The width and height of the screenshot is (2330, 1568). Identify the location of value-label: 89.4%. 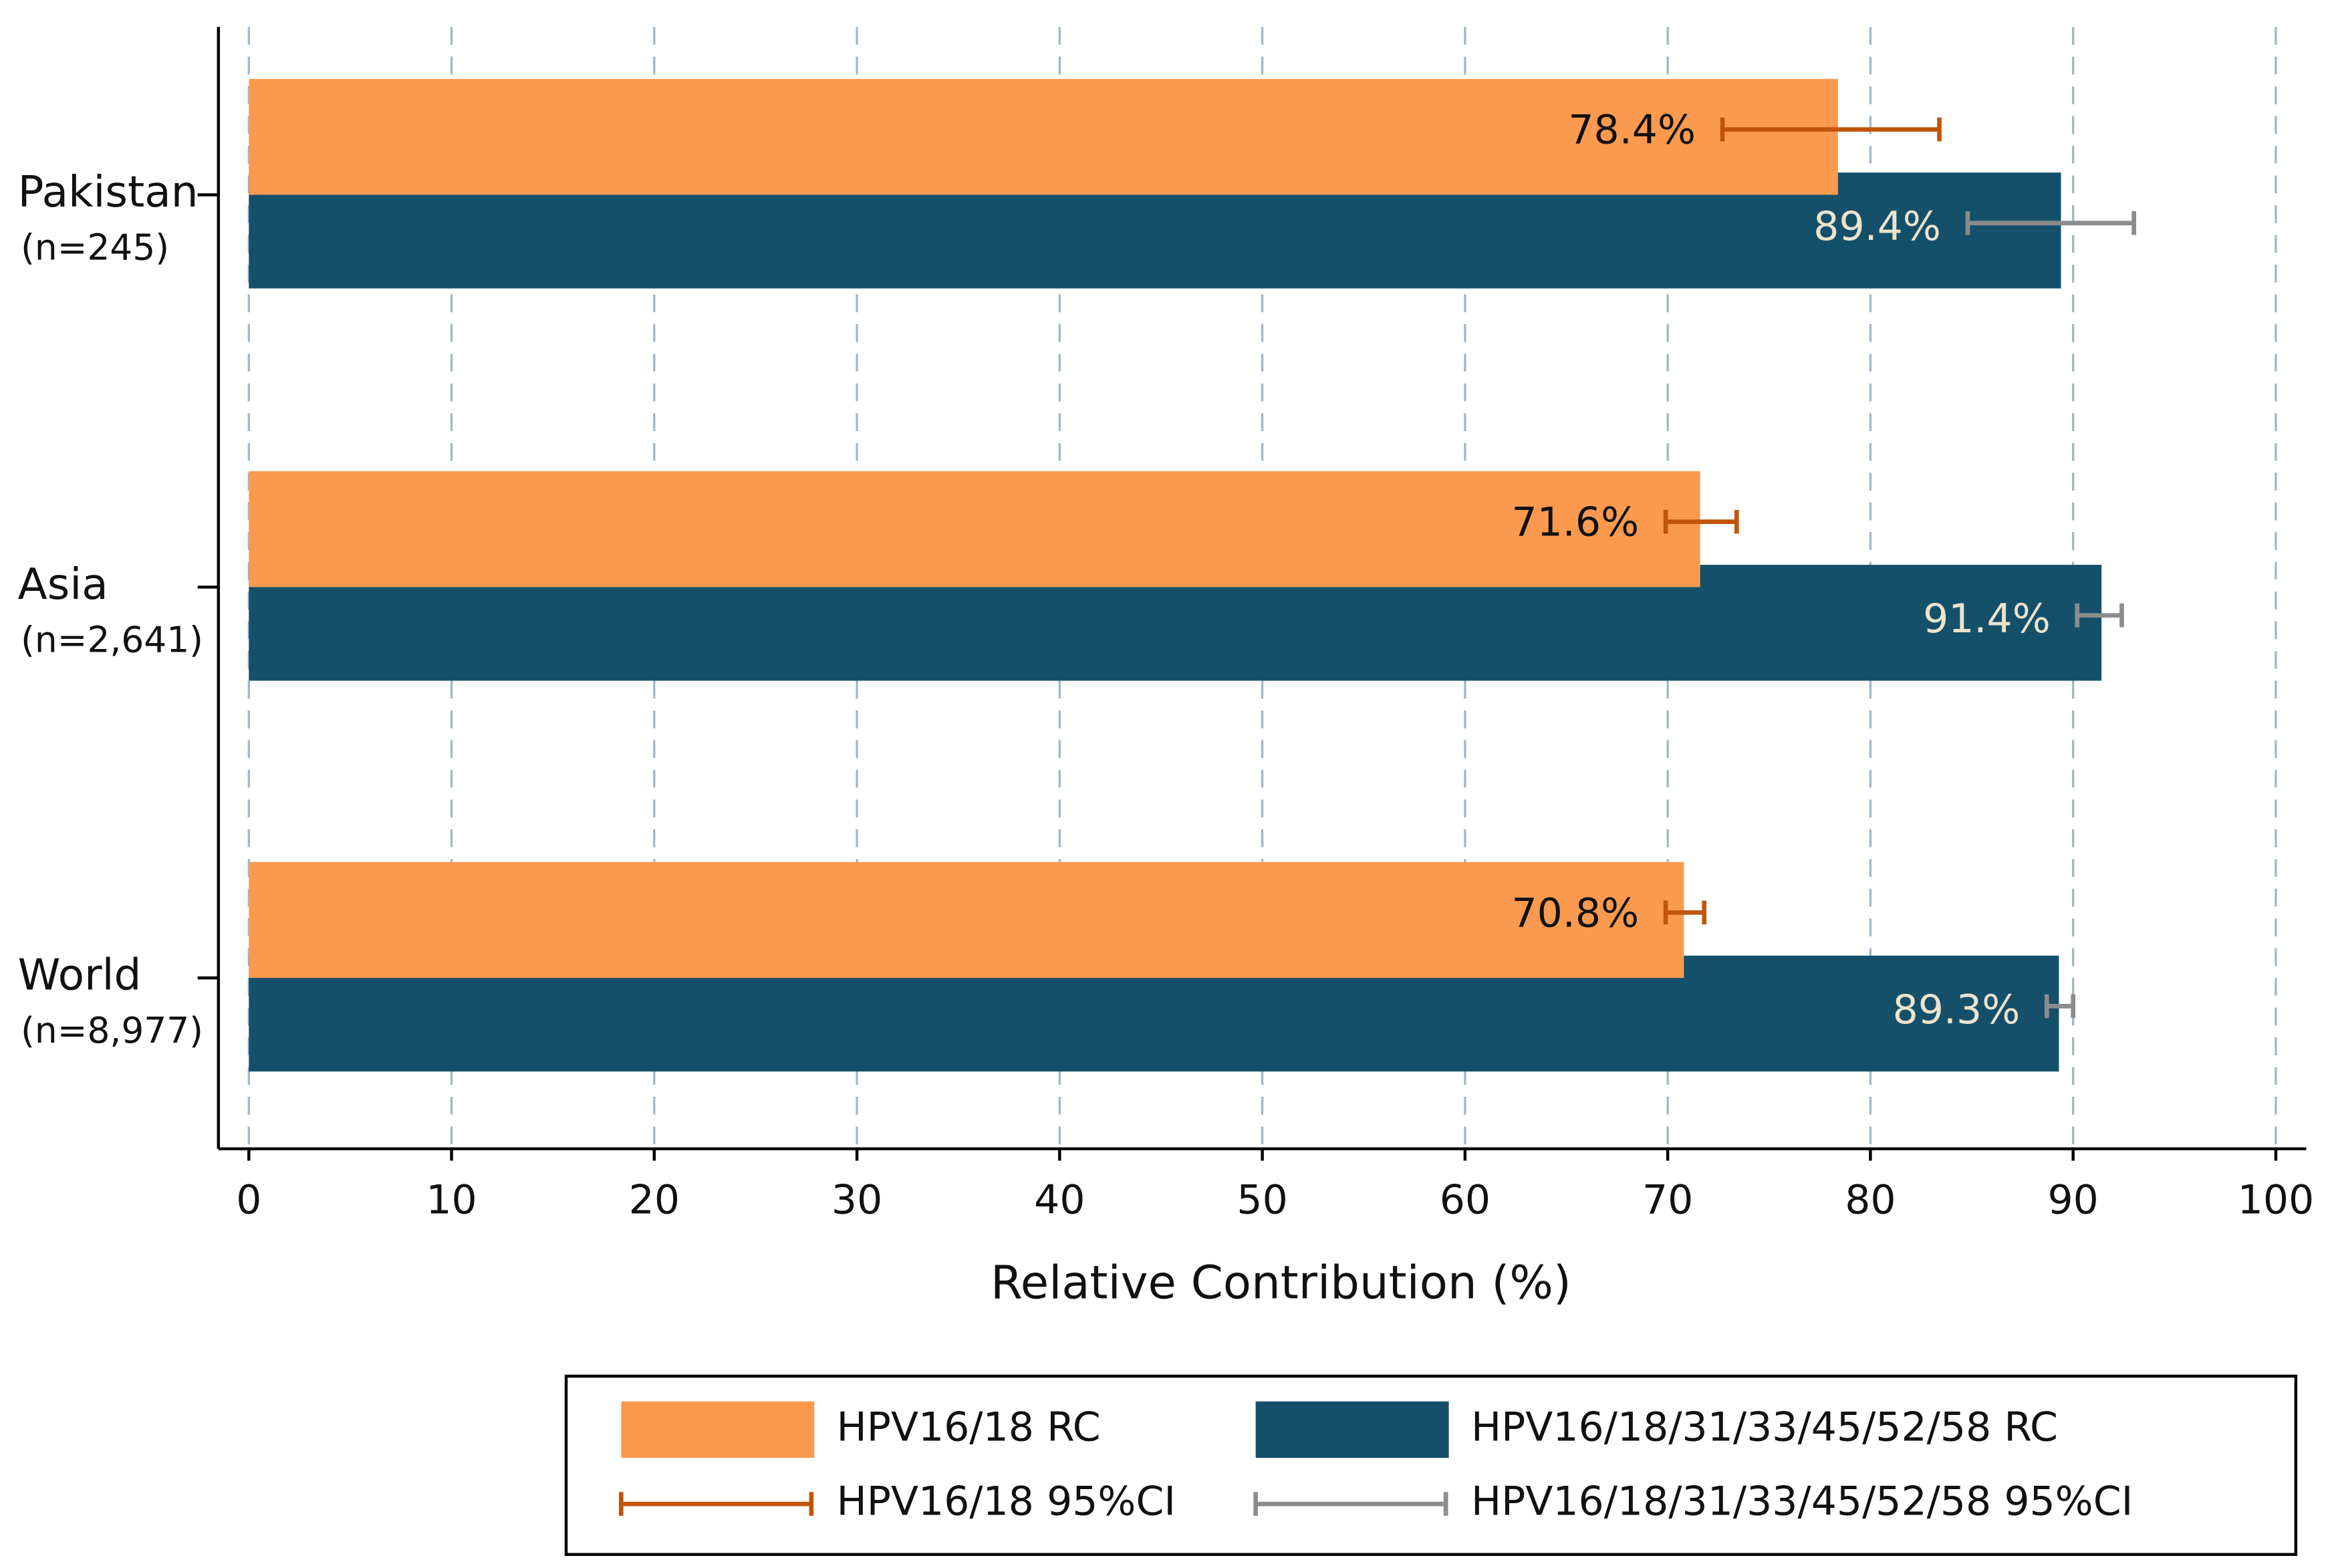
(1877, 226).